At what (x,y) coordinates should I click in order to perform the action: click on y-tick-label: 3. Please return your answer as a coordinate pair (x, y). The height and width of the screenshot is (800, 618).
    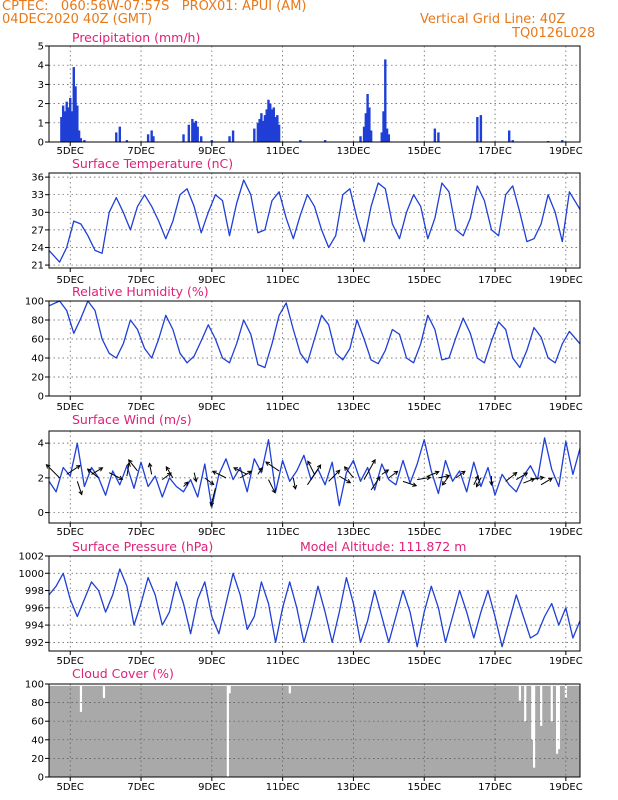
    Looking at the image, I should click on (41, 85).